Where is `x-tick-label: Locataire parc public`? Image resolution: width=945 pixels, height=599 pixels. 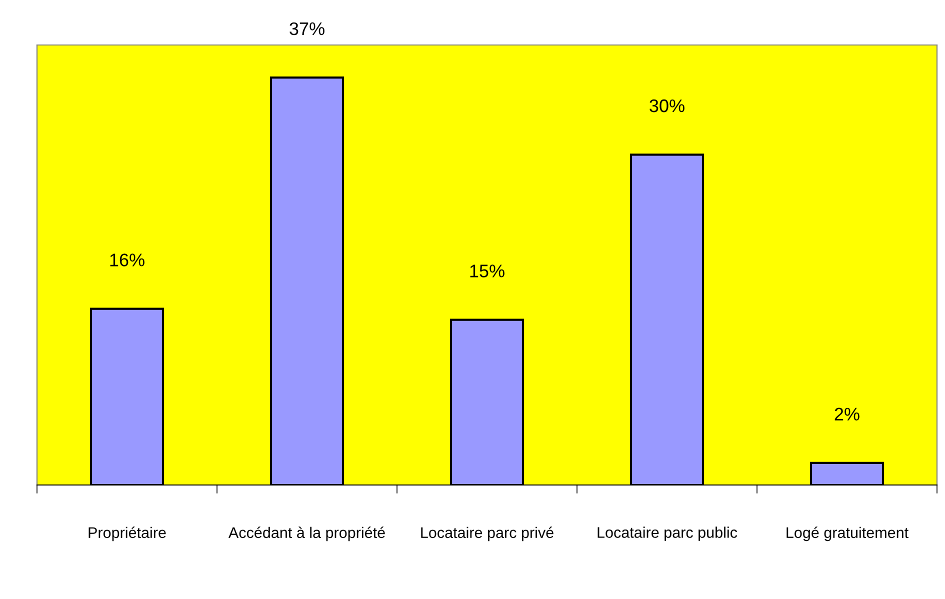
x-tick-label: Locataire parc public is located at coordinates (668, 533).